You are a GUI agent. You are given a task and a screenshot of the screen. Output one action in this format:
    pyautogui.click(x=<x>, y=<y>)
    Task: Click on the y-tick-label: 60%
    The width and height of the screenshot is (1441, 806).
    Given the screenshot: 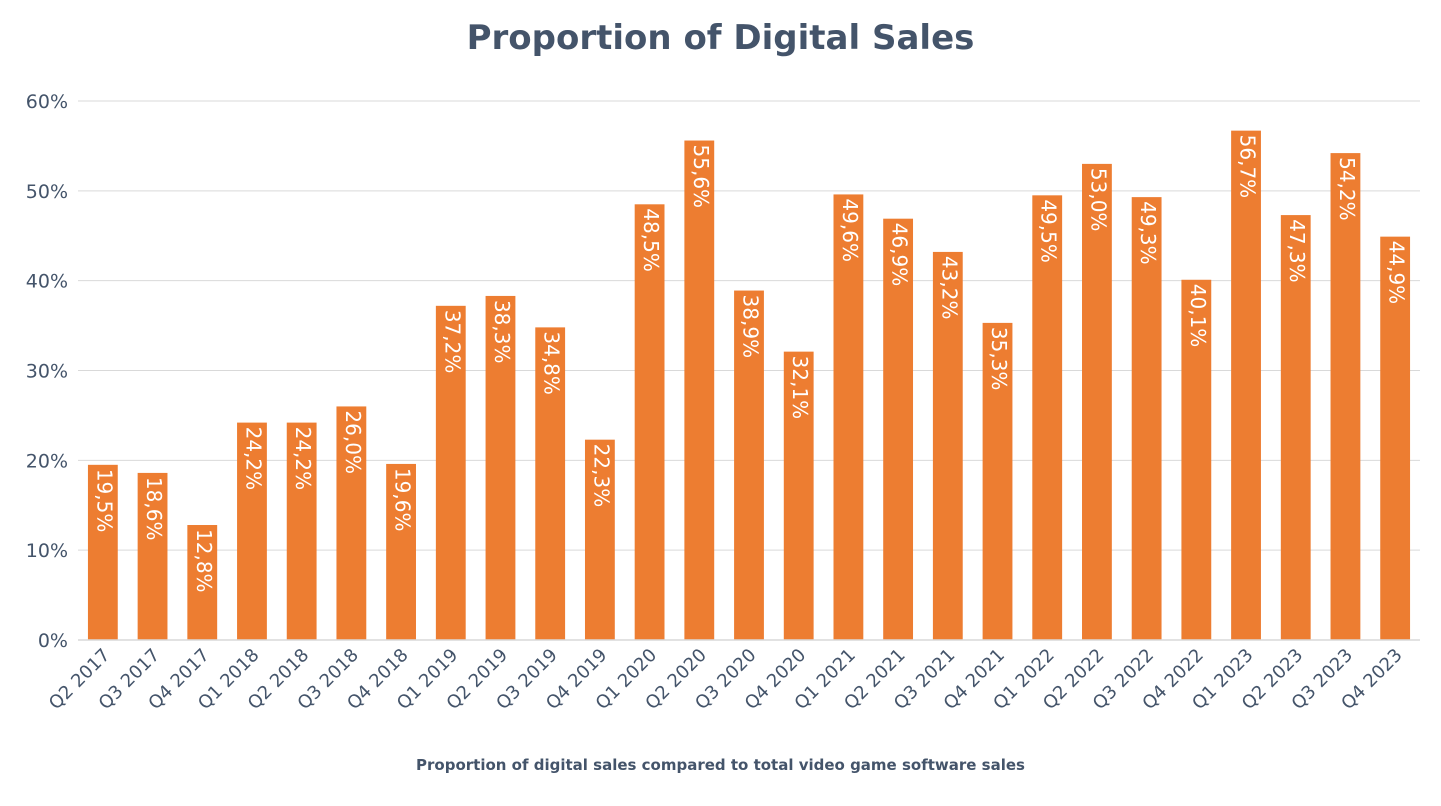 What is the action you would take?
    pyautogui.click(x=47, y=102)
    